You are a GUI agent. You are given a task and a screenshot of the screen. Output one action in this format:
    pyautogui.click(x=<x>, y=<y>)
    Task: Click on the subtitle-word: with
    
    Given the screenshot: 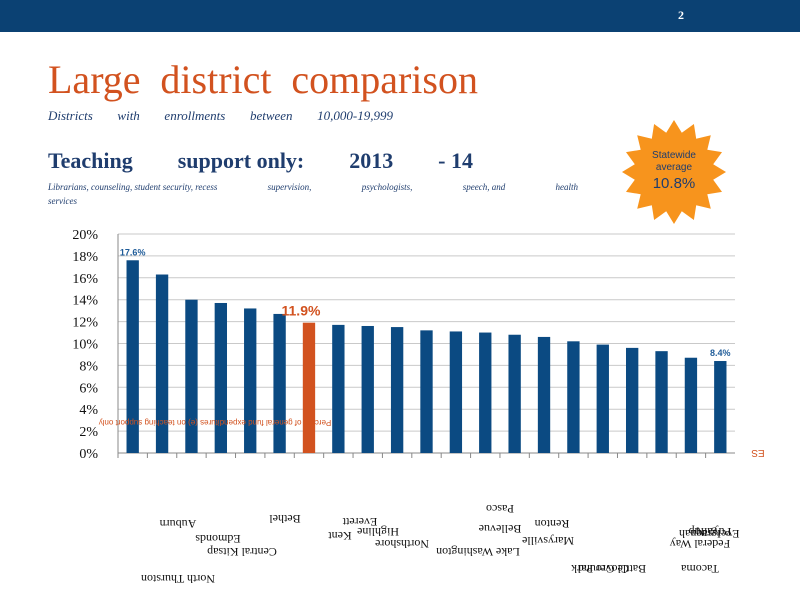 What is the action you would take?
    pyautogui.click(x=128, y=115)
    